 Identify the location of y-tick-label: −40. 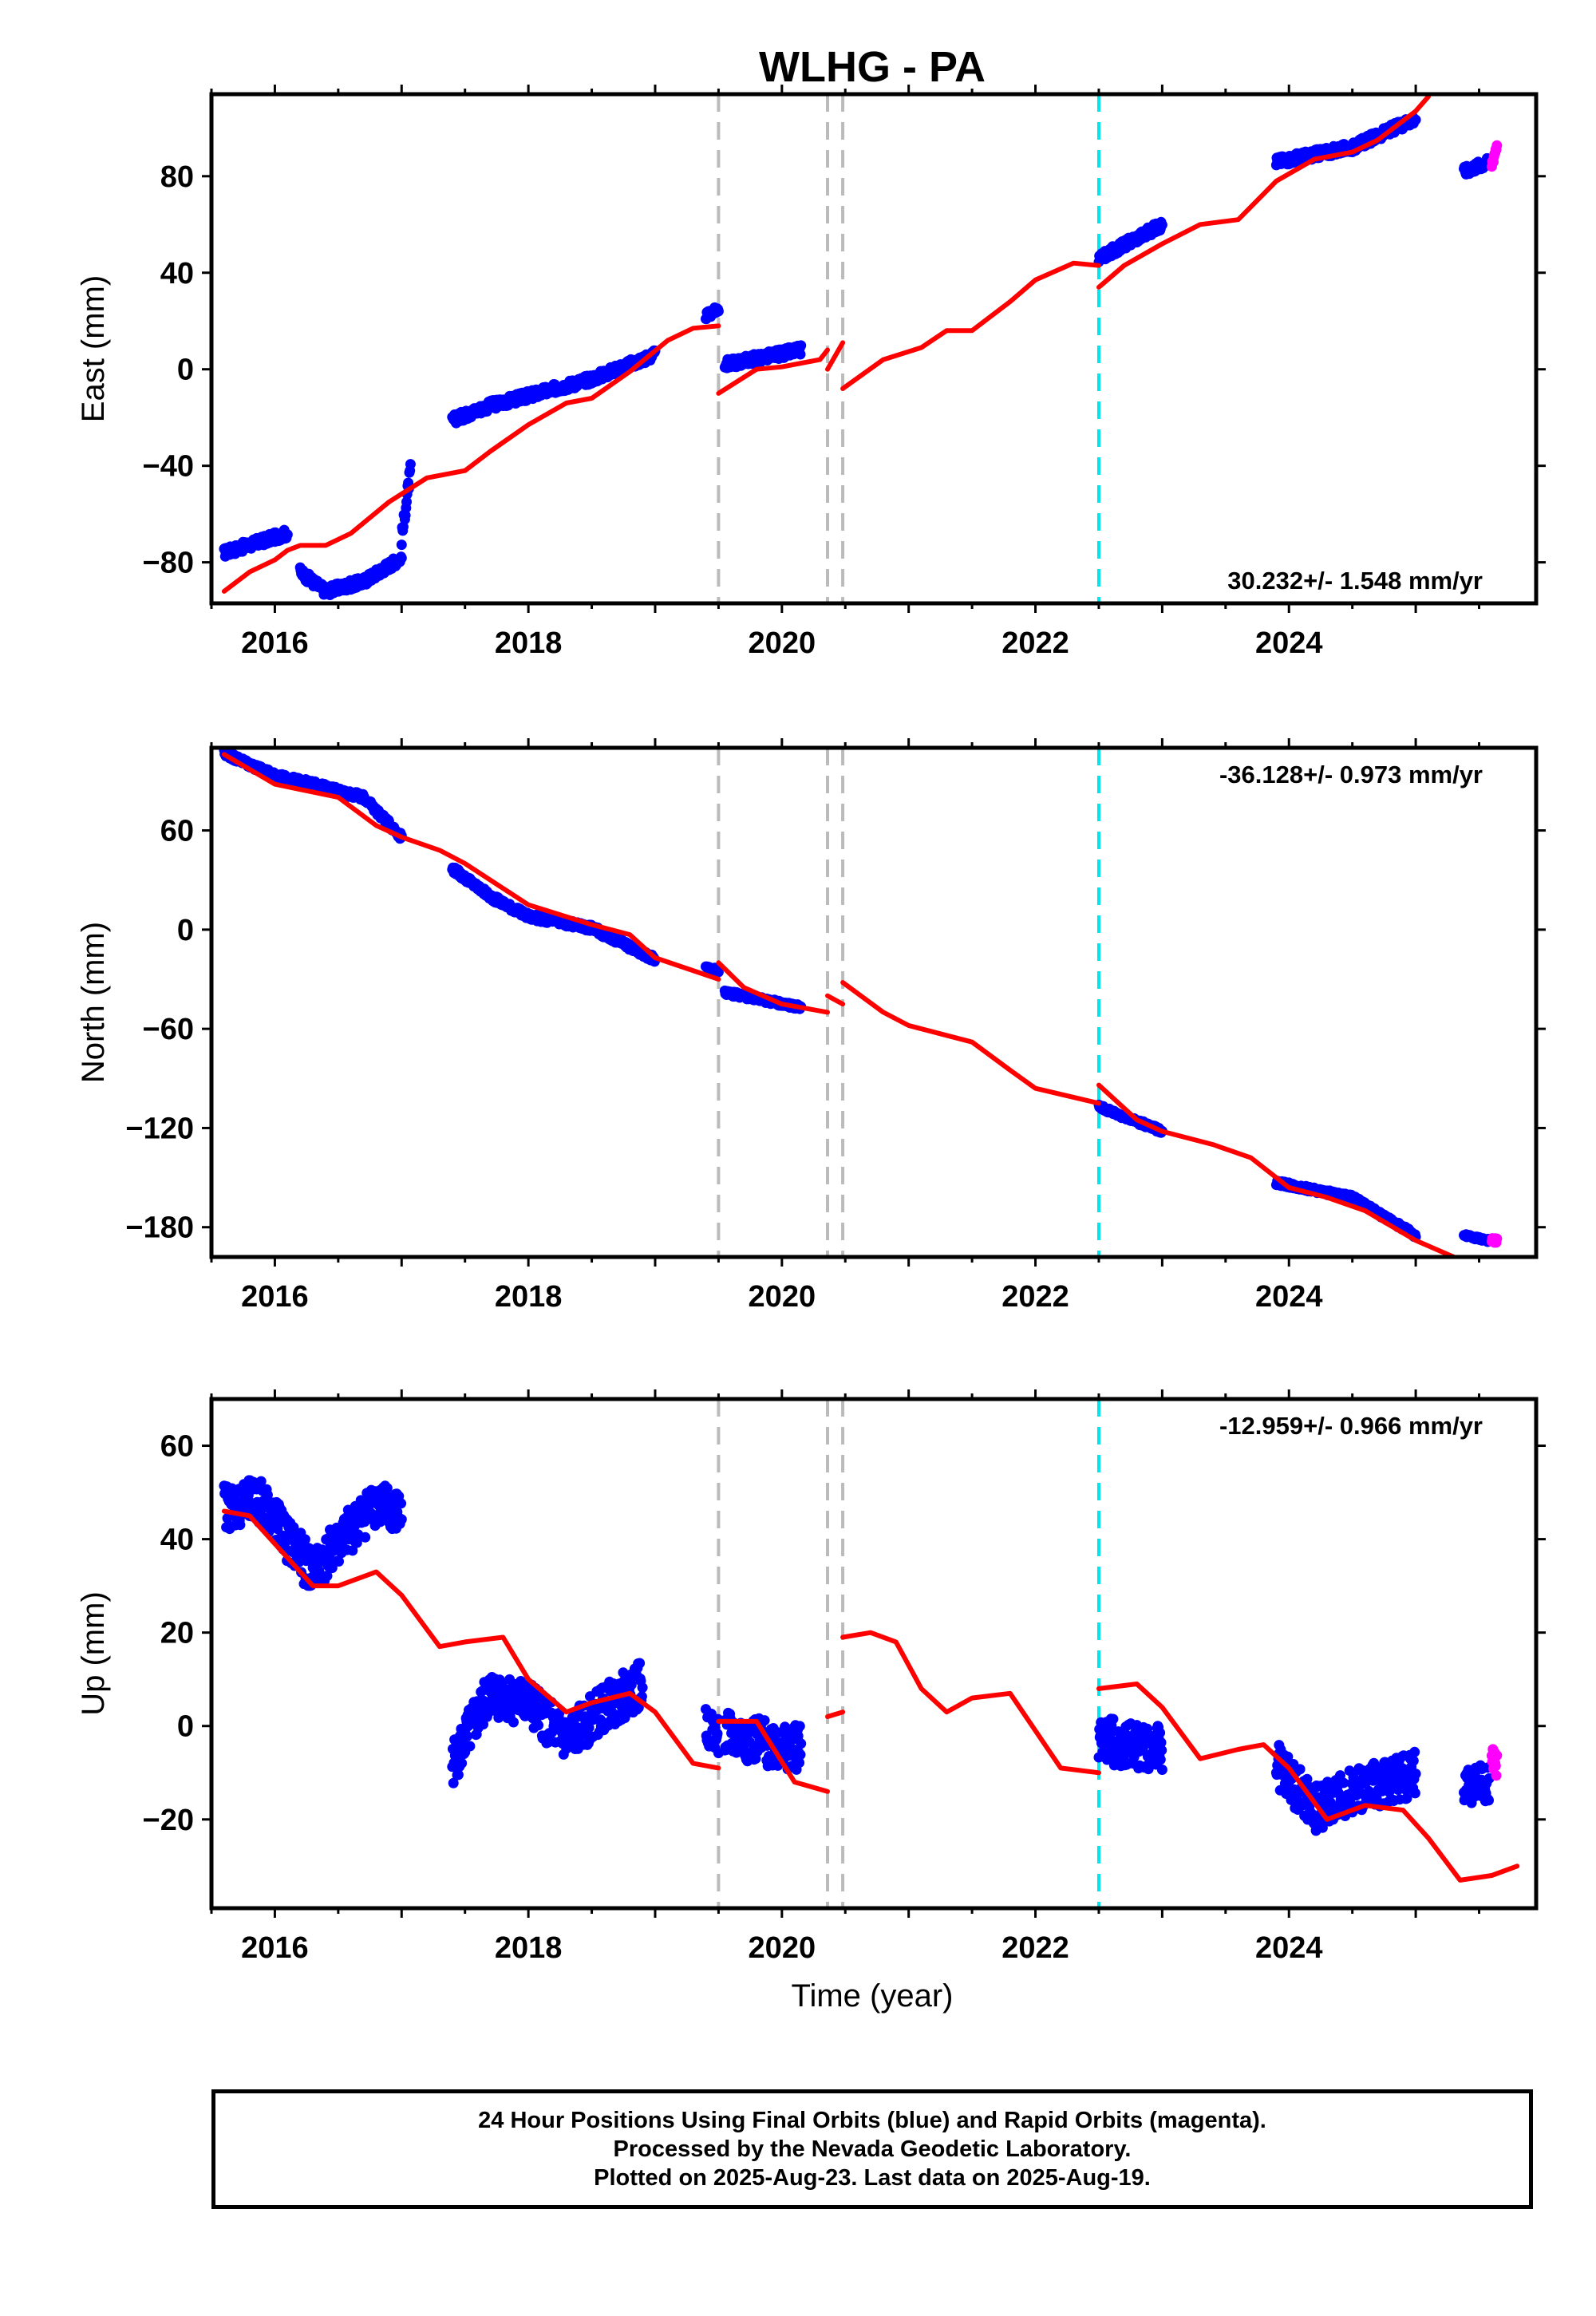
(168, 467).